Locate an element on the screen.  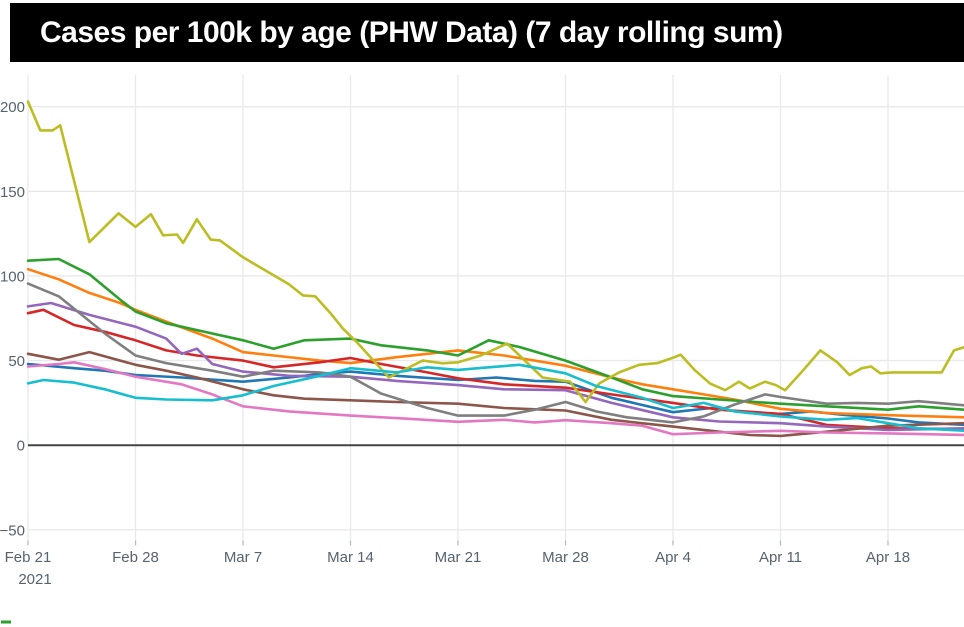
x-axis-tick-label: Feb 28 is located at coordinates (135, 557).